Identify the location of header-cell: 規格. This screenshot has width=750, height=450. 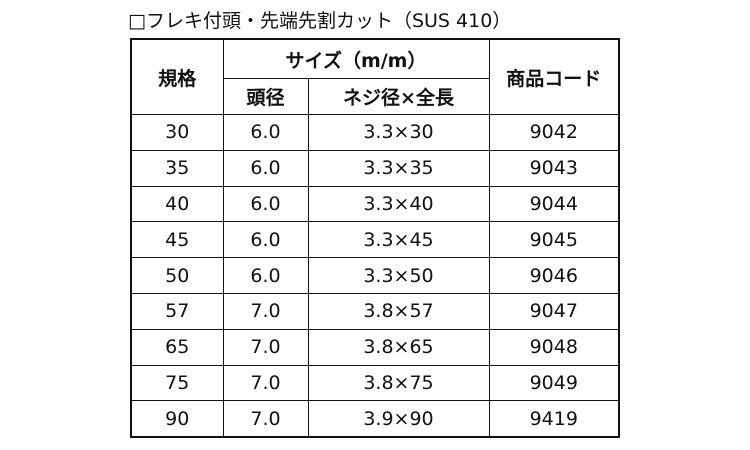
(177, 76).